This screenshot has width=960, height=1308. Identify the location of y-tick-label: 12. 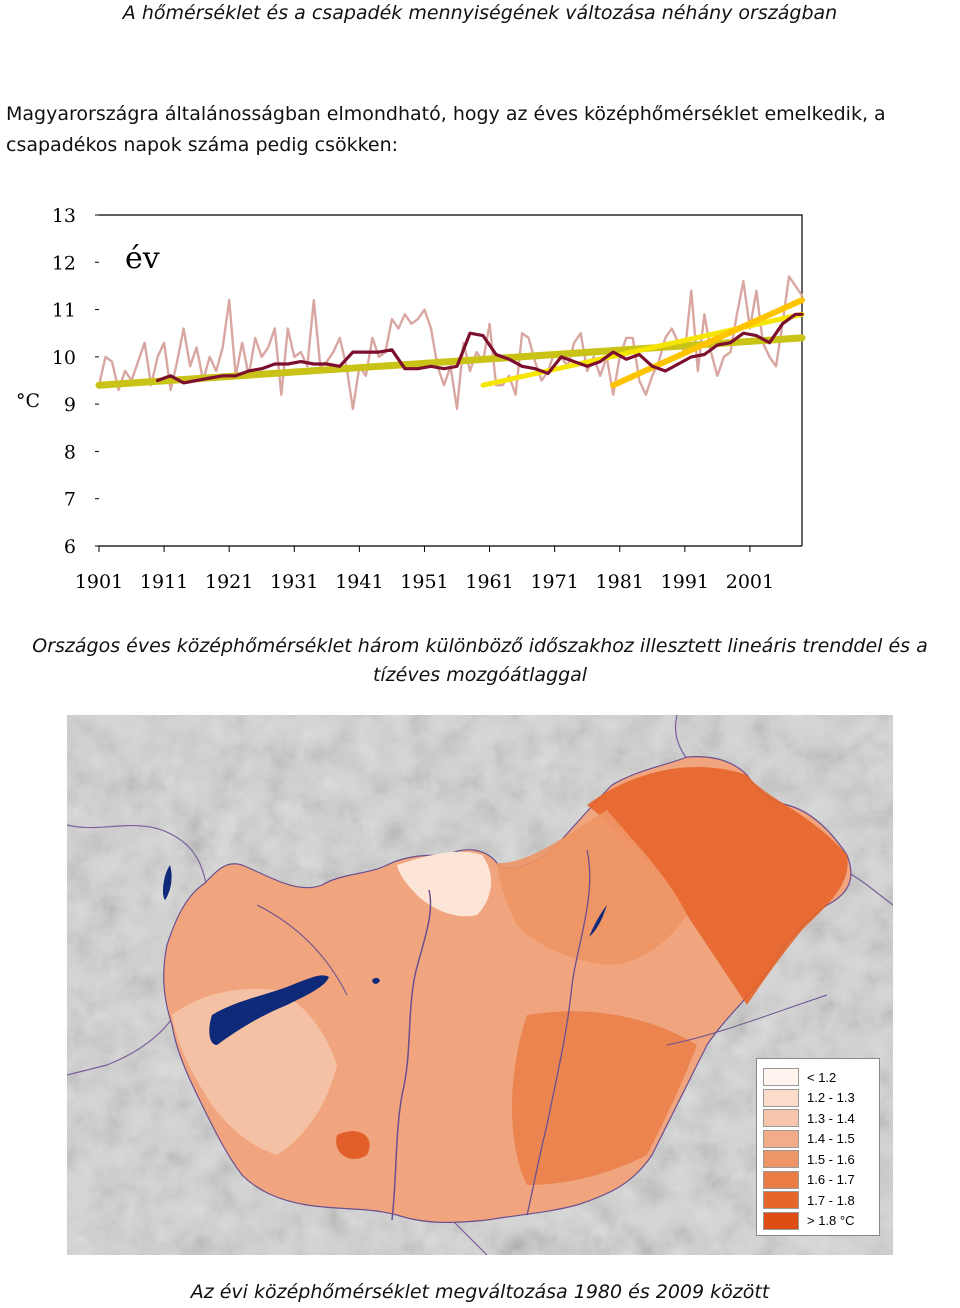
(64, 263).